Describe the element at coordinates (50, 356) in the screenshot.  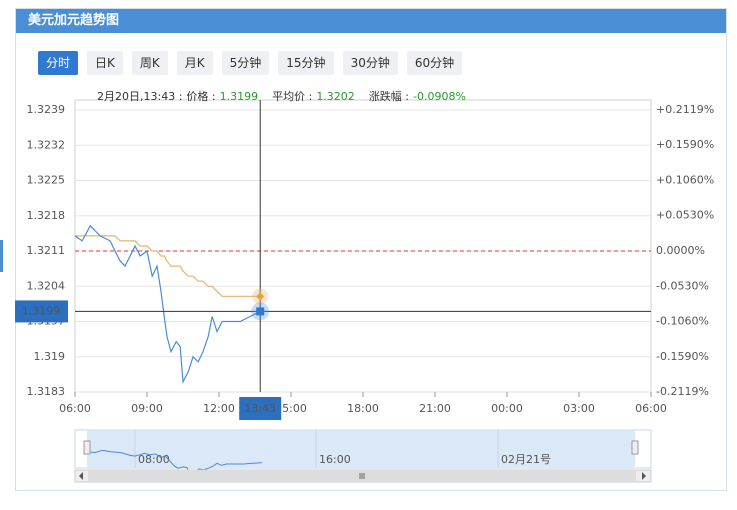
I see `y-tick-label: 1.319` at that location.